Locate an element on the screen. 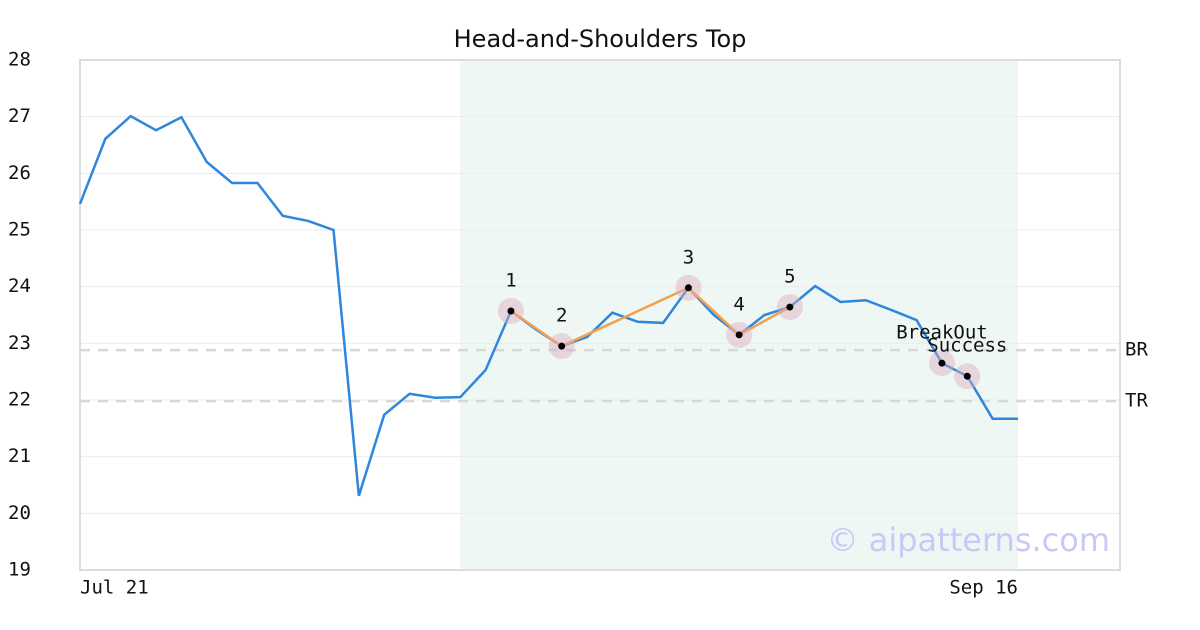 Image resolution: width=1200 pixels, height=630 pixels. y-tick-label: 23 is located at coordinates (19, 343).